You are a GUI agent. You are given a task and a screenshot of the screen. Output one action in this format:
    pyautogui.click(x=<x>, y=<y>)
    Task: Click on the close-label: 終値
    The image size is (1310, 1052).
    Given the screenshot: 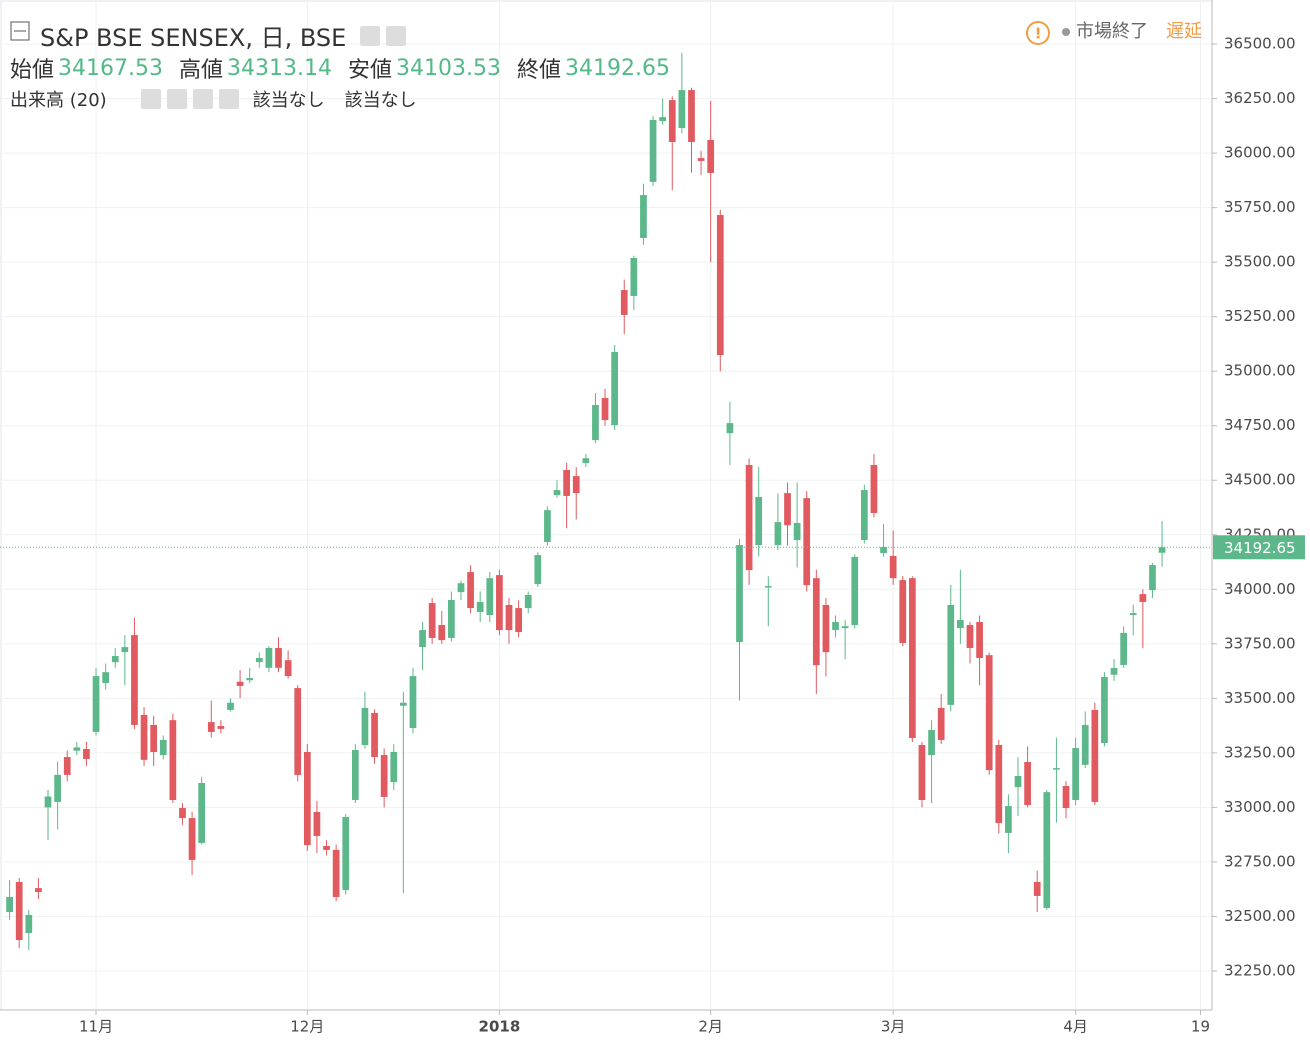 What is the action you would take?
    pyautogui.click(x=539, y=70)
    